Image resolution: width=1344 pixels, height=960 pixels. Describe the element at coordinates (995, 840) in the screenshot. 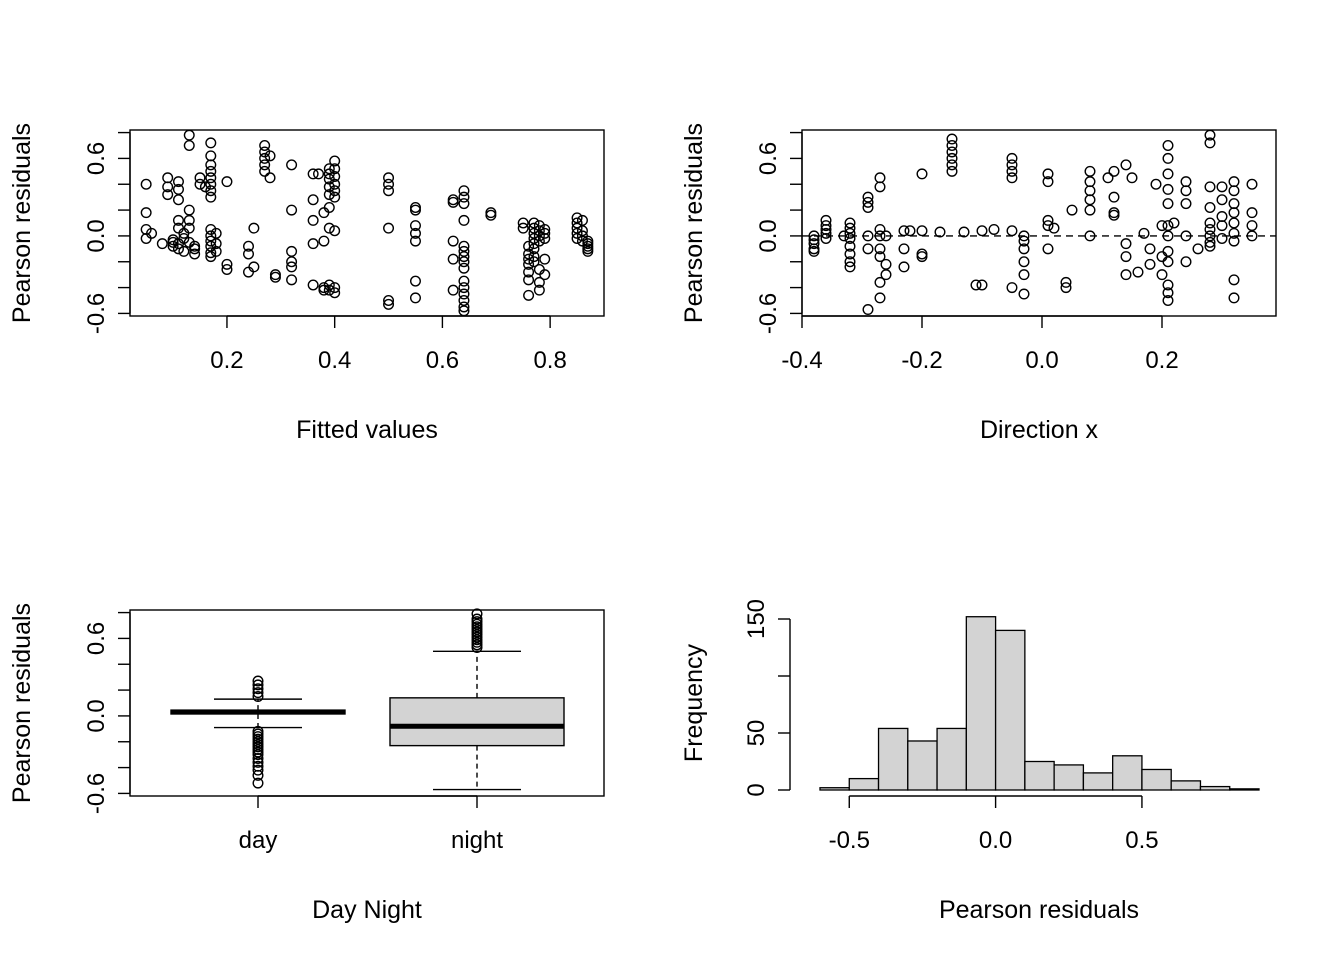

I see `x-tick-label: 0.0` at that location.